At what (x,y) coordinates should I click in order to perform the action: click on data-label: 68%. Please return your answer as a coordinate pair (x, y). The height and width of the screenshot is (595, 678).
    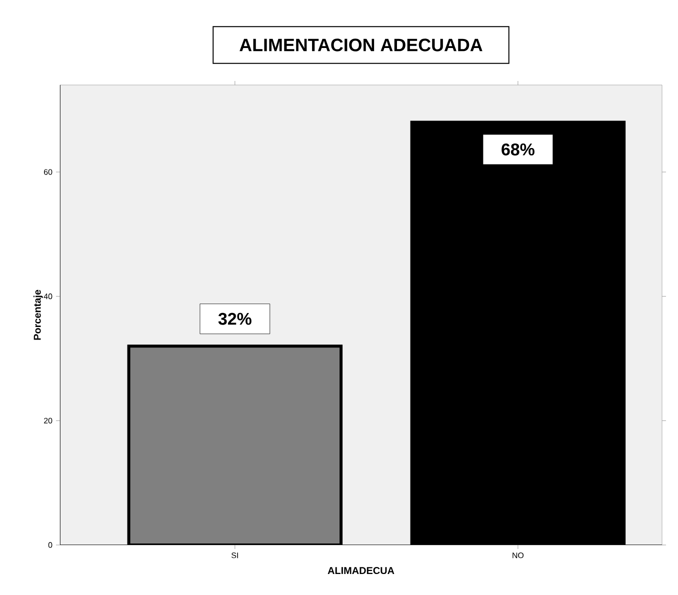
    Looking at the image, I should click on (518, 149).